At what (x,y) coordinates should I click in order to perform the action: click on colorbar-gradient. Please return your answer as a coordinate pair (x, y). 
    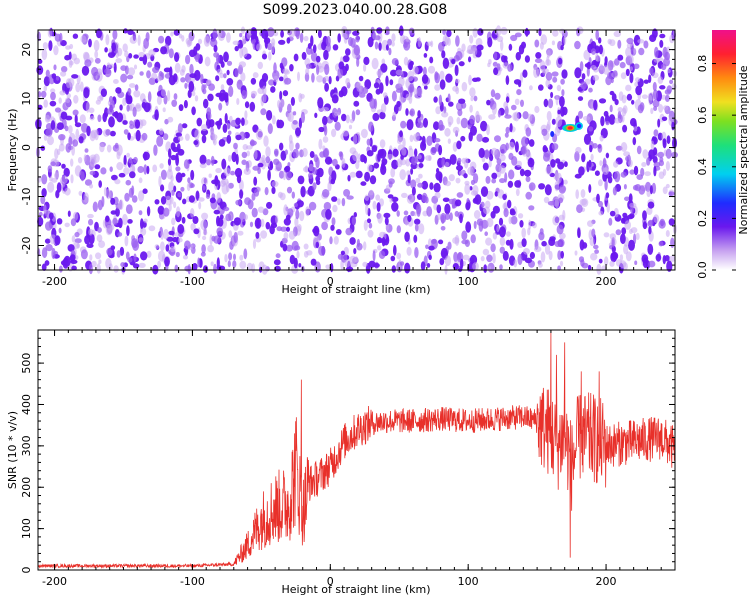
    Looking at the image, I should click on (724, 150).